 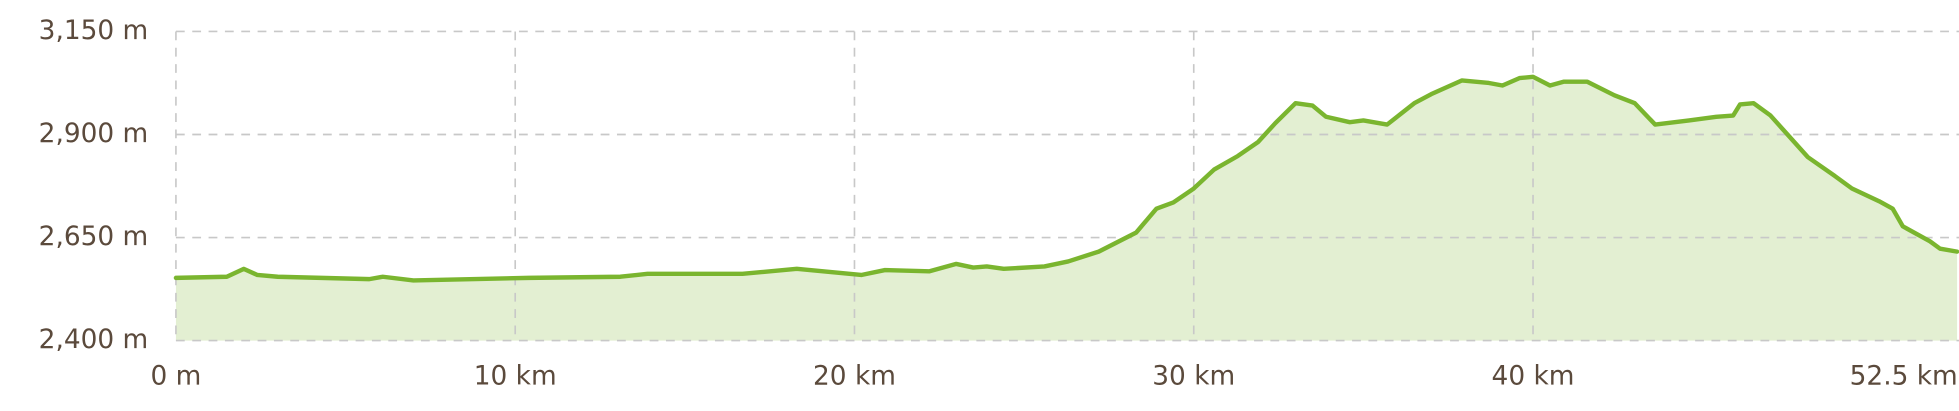 What do you see at coordinates (854, 377) in the screenshot?
I see `x-tick-label: 20 km` at bounding box center [854, 377].